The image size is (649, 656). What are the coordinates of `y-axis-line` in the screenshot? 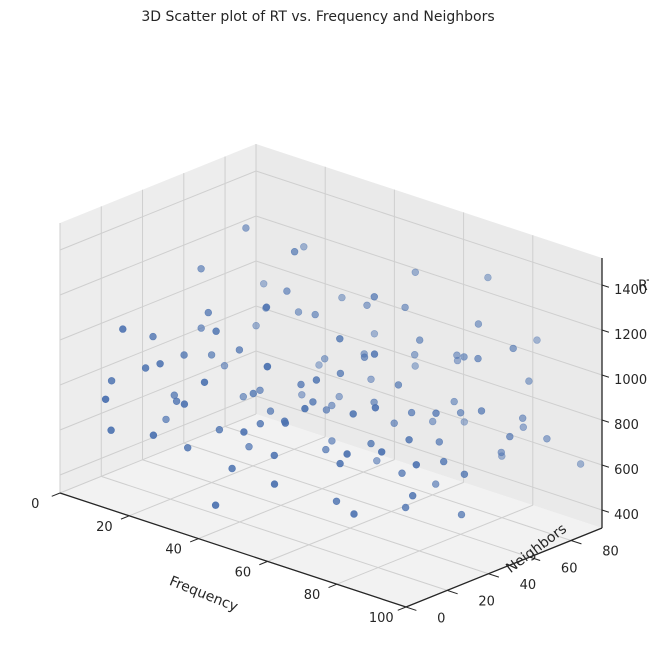 It's located at (504, 567).